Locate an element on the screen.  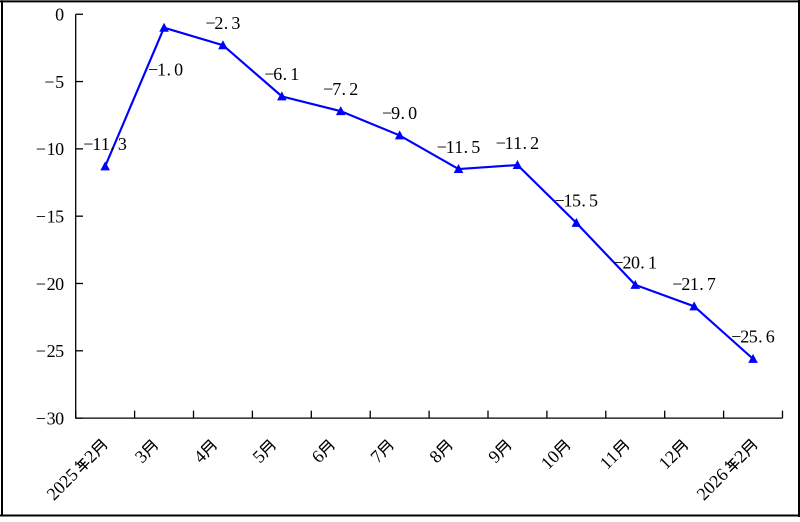
svg-text: −20.1 is located at coordinates (635, 263).